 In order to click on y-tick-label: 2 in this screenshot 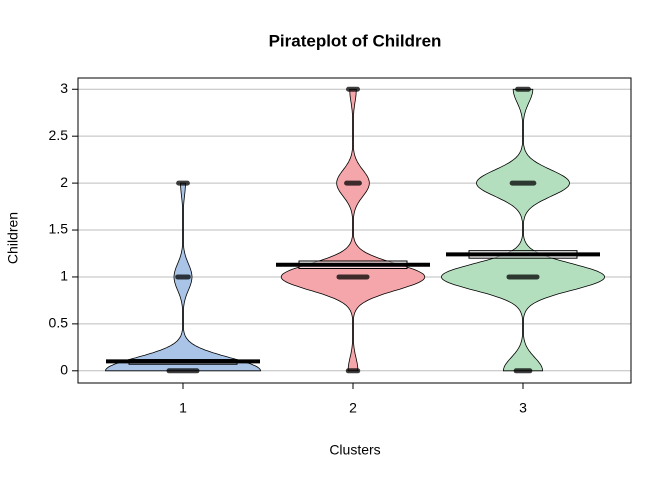, I will do `click(64, 182)`.